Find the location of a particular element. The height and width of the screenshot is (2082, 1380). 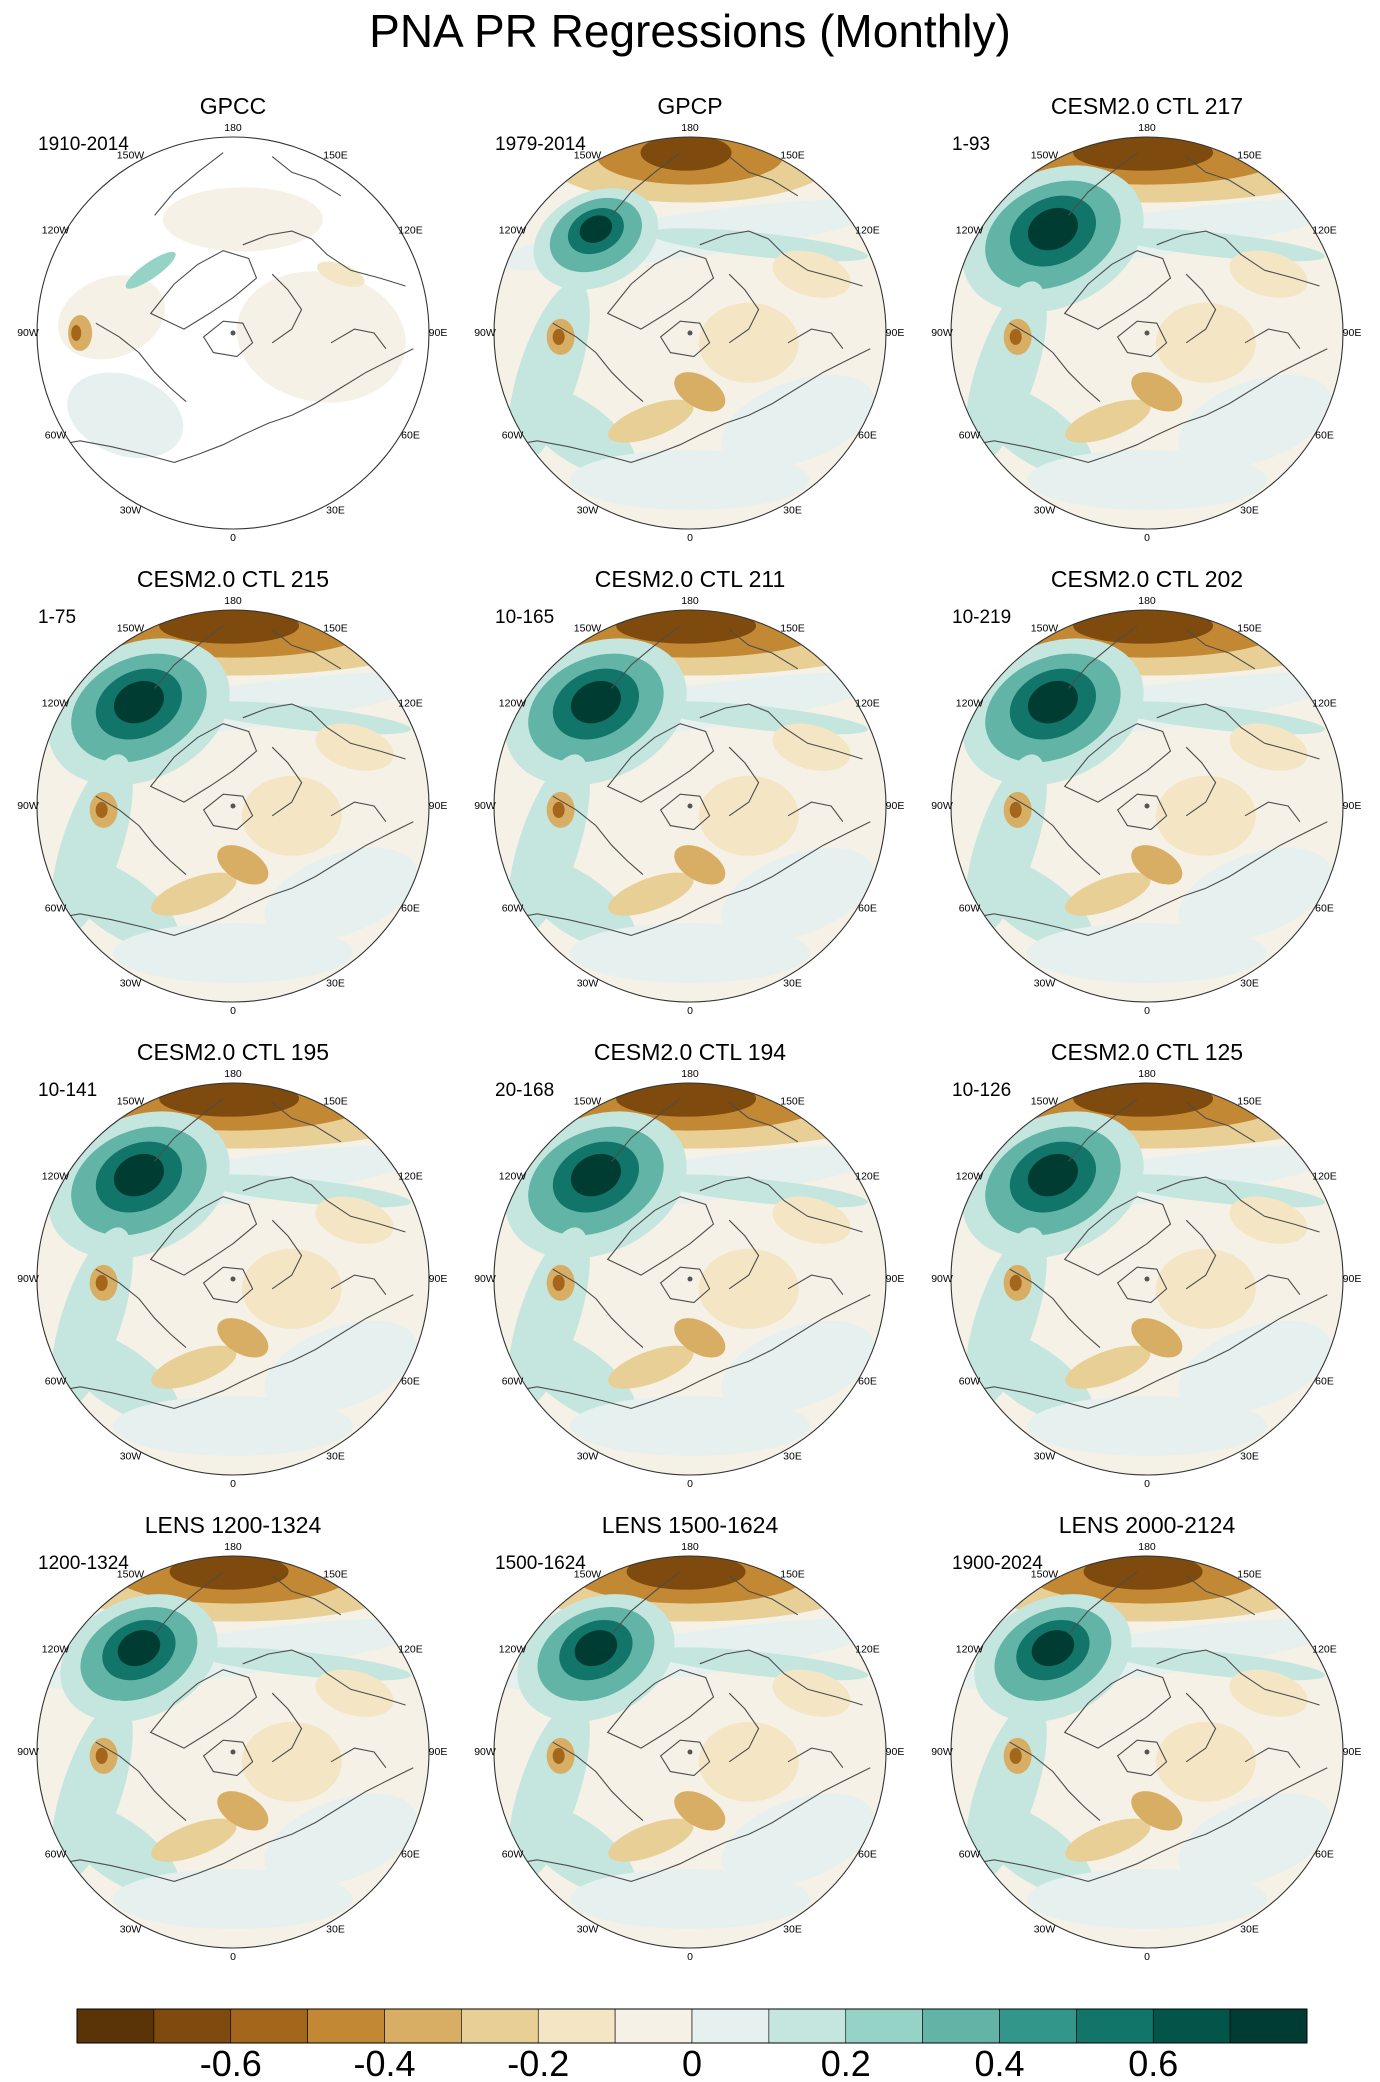

panel-title: GPCC is located at coordinates (233, 106).